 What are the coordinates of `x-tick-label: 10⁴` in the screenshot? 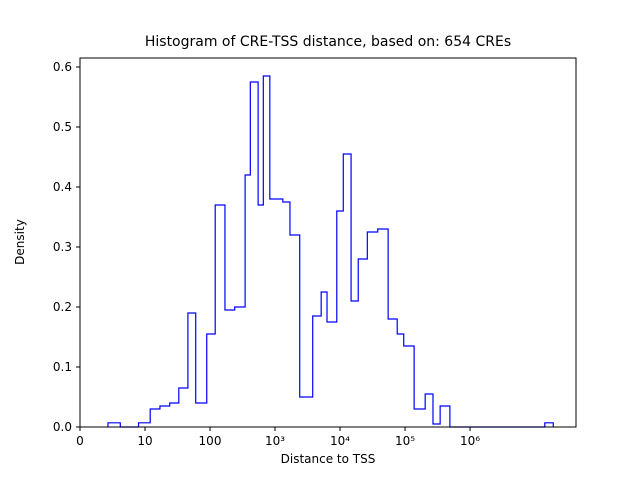 It's located at (340, 441).